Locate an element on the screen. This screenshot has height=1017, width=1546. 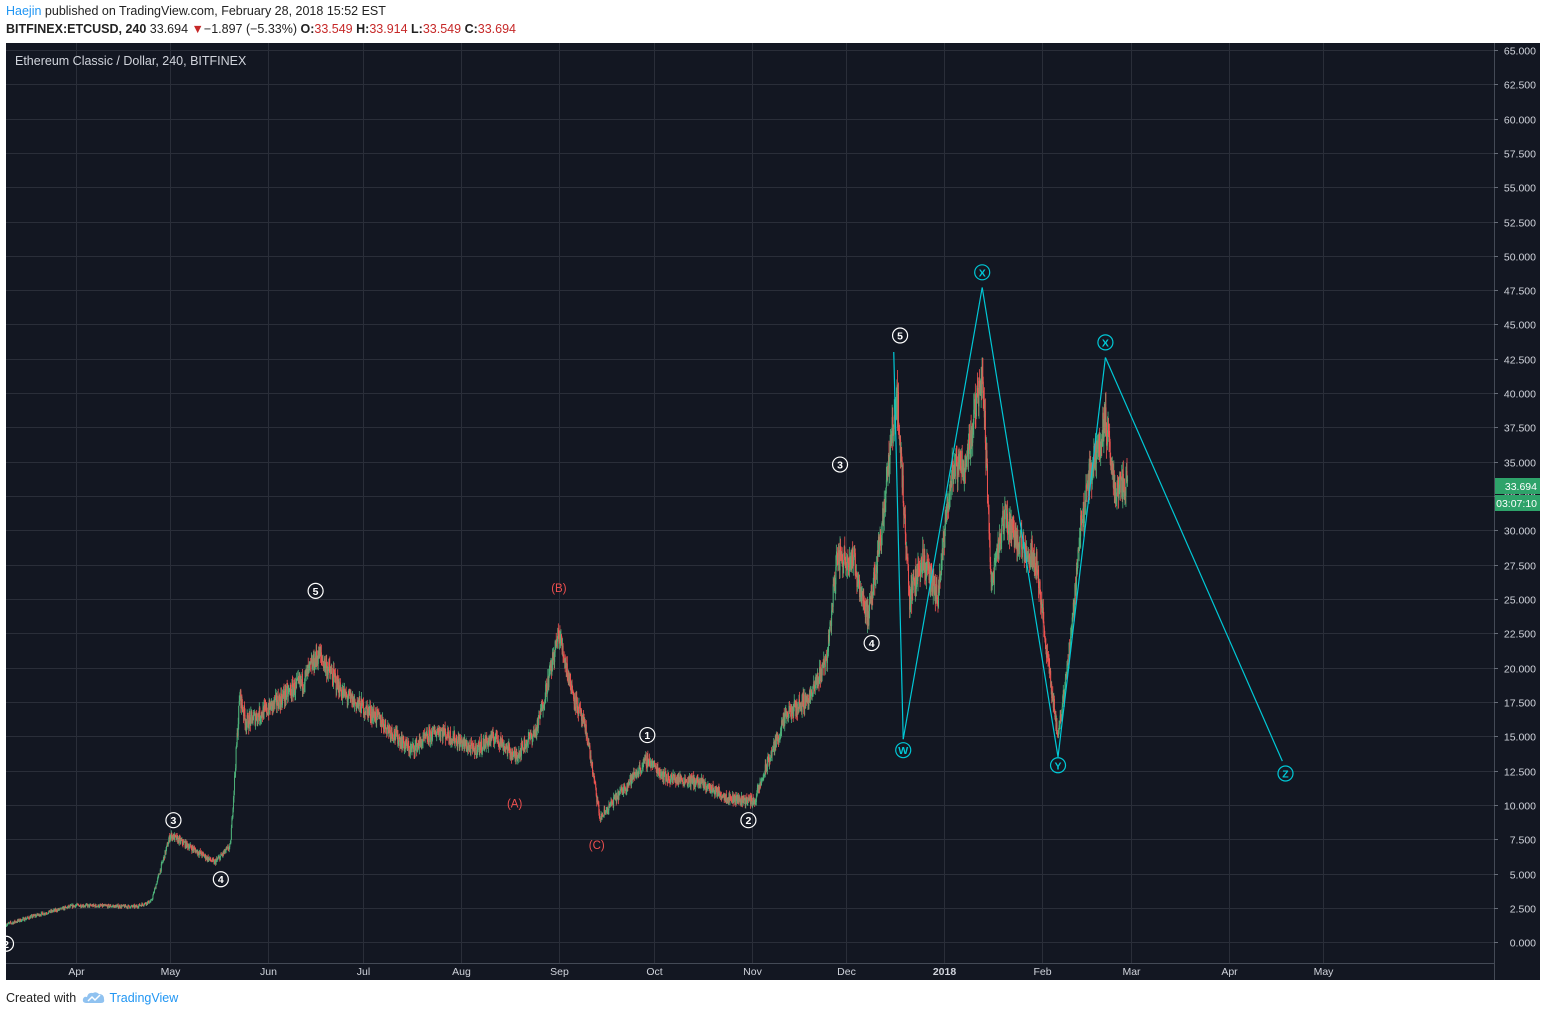
author-link: Haejin is located at coordinates (24, 11).